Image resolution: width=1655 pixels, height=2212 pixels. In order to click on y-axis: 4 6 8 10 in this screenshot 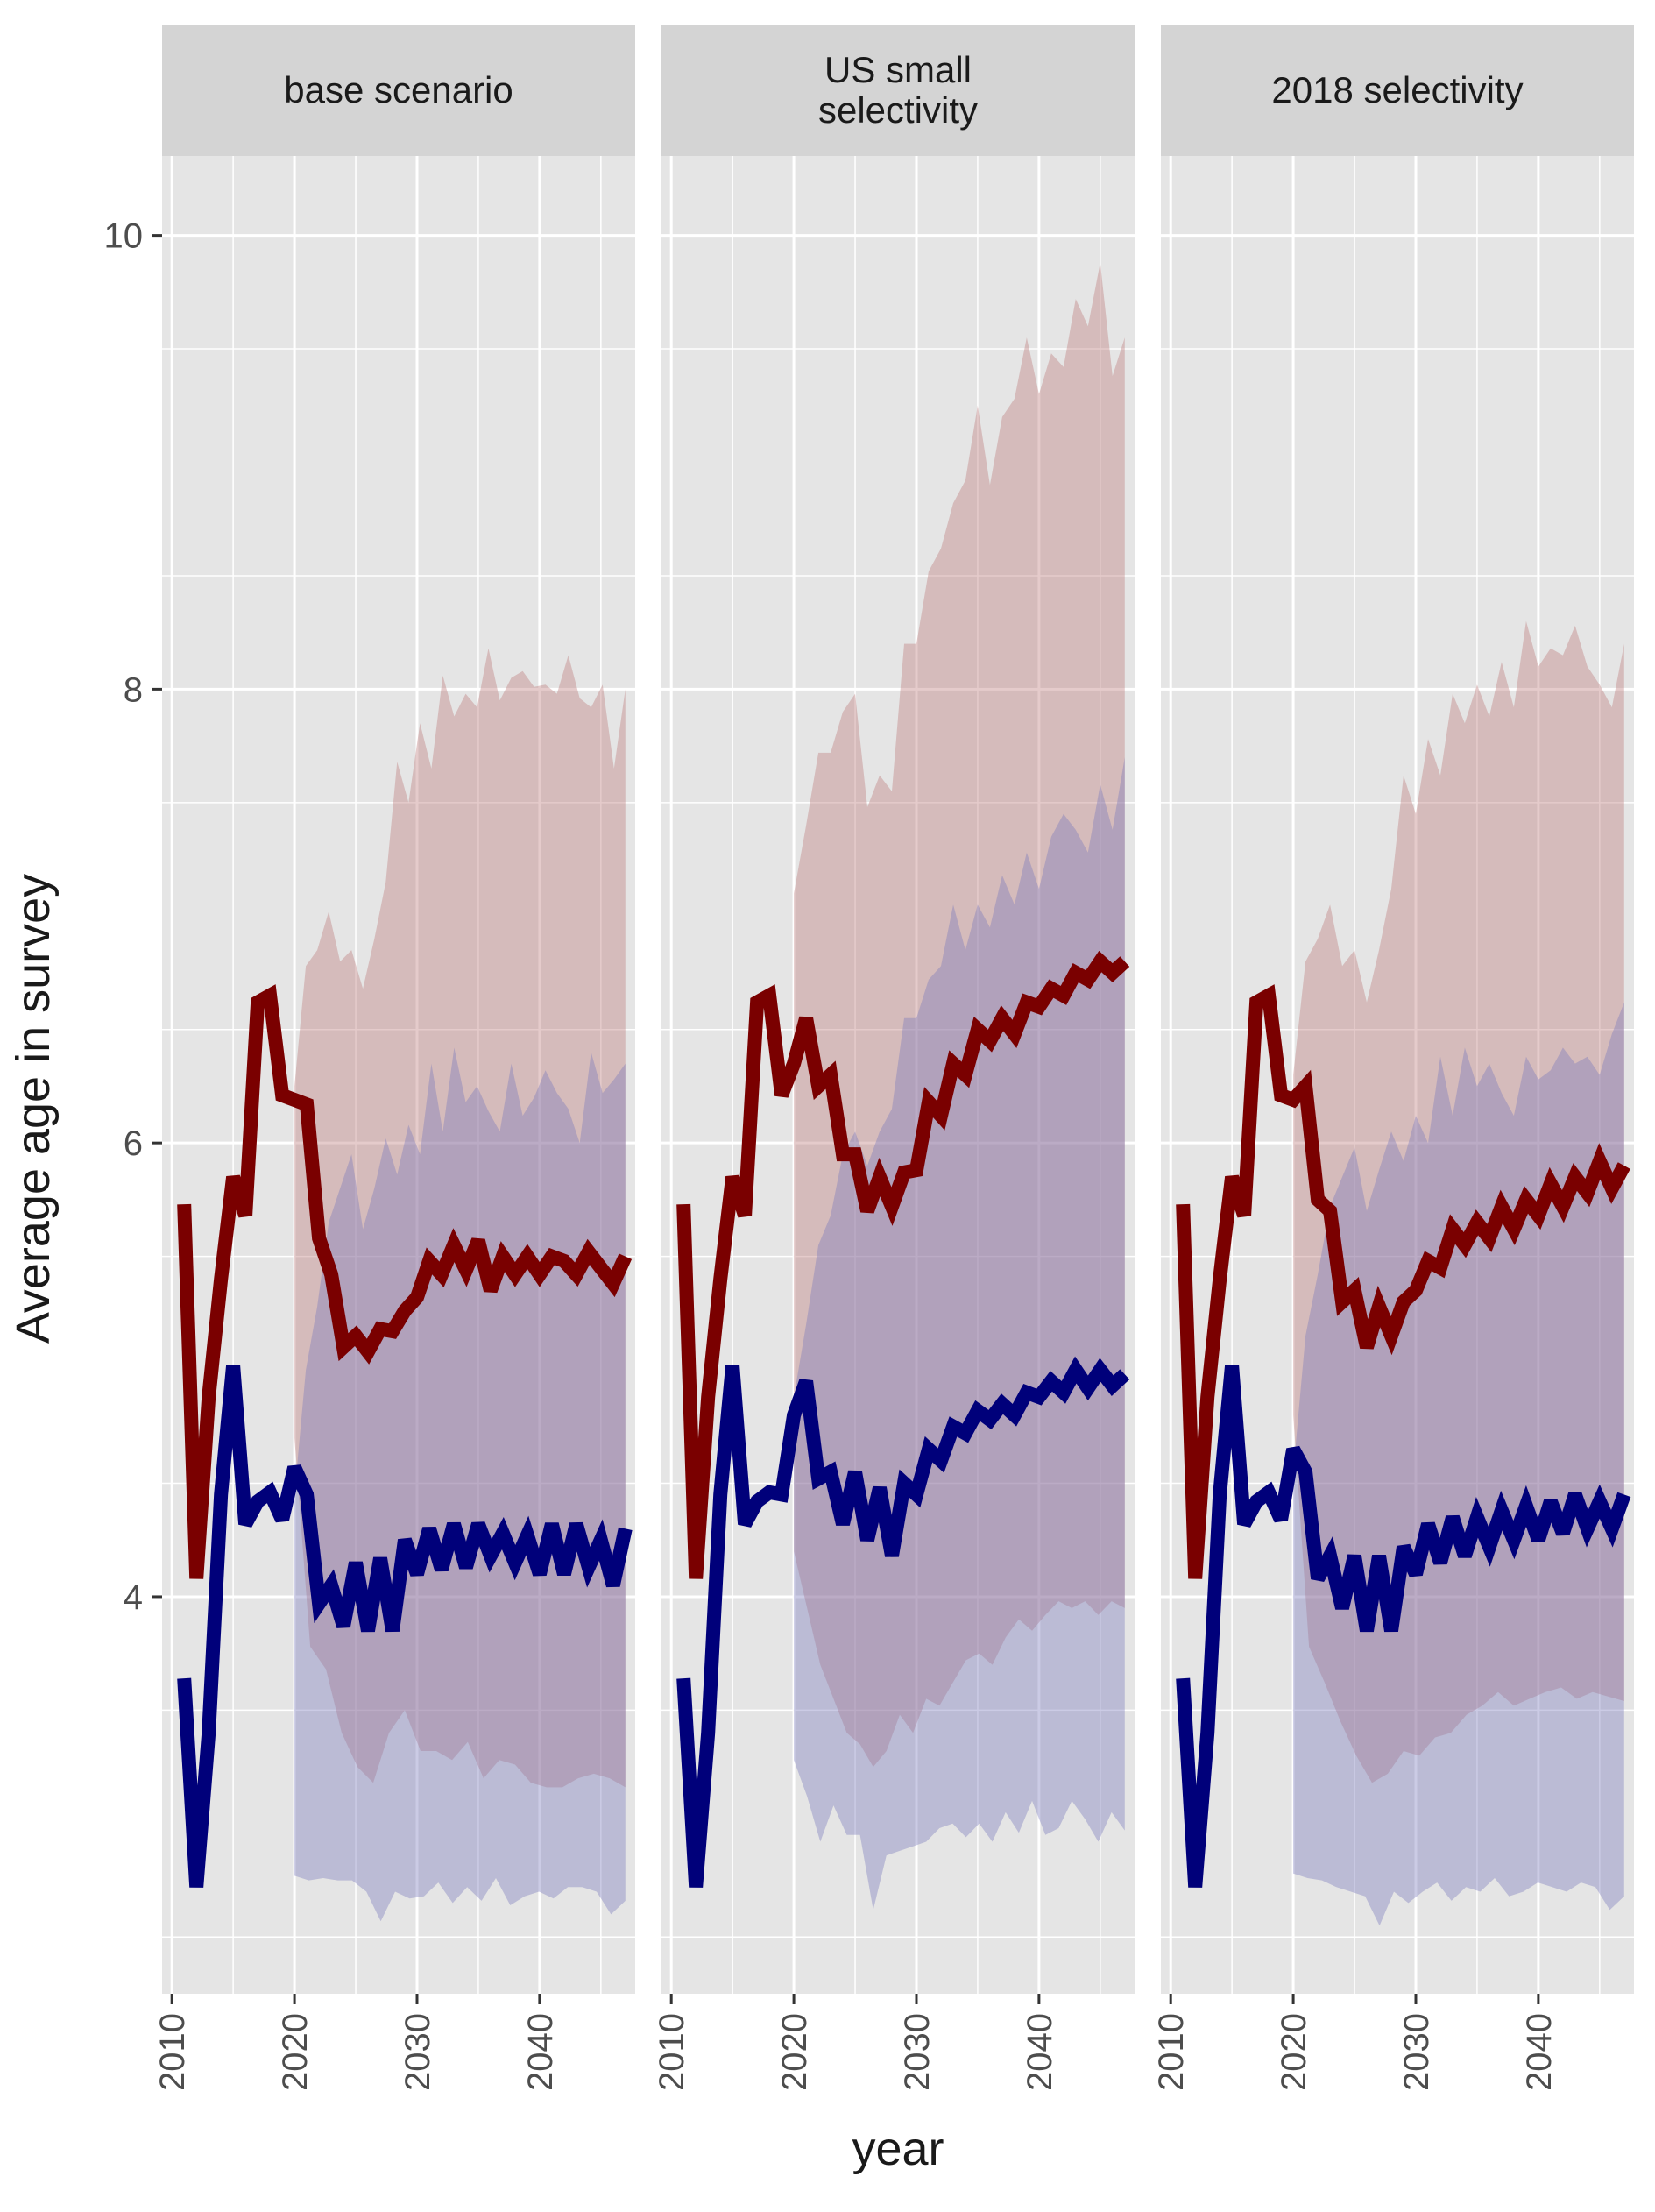, I will do `click(133, 917)`.